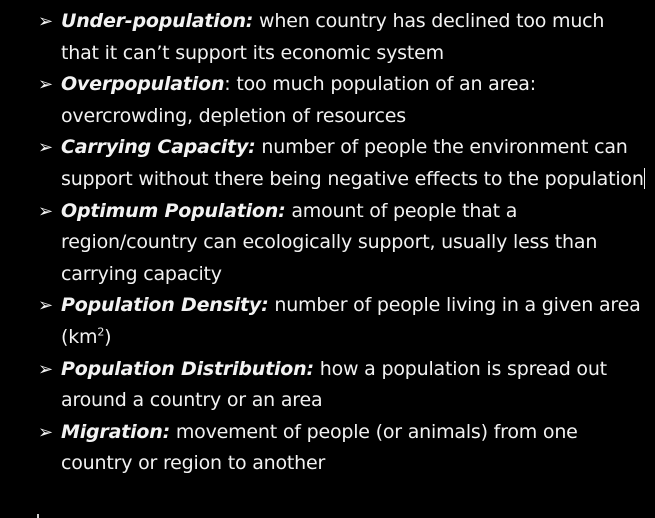 The height and width of the screenshot is (518, 655). What do you see at coordinates (187, 368) in the screenshot?
I see `term-label: Population Distribution:` at bounding box center [187, 368].